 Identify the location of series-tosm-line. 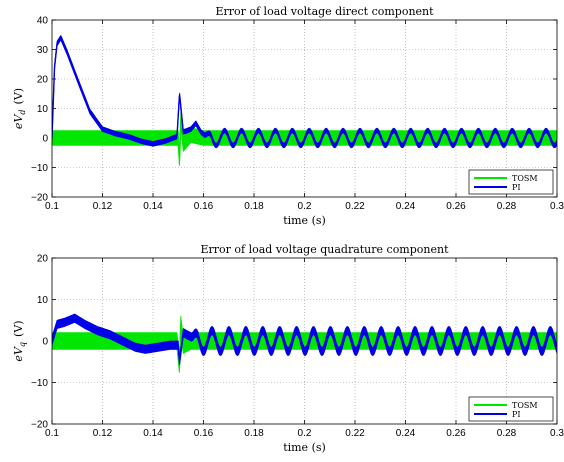
(304, 344).